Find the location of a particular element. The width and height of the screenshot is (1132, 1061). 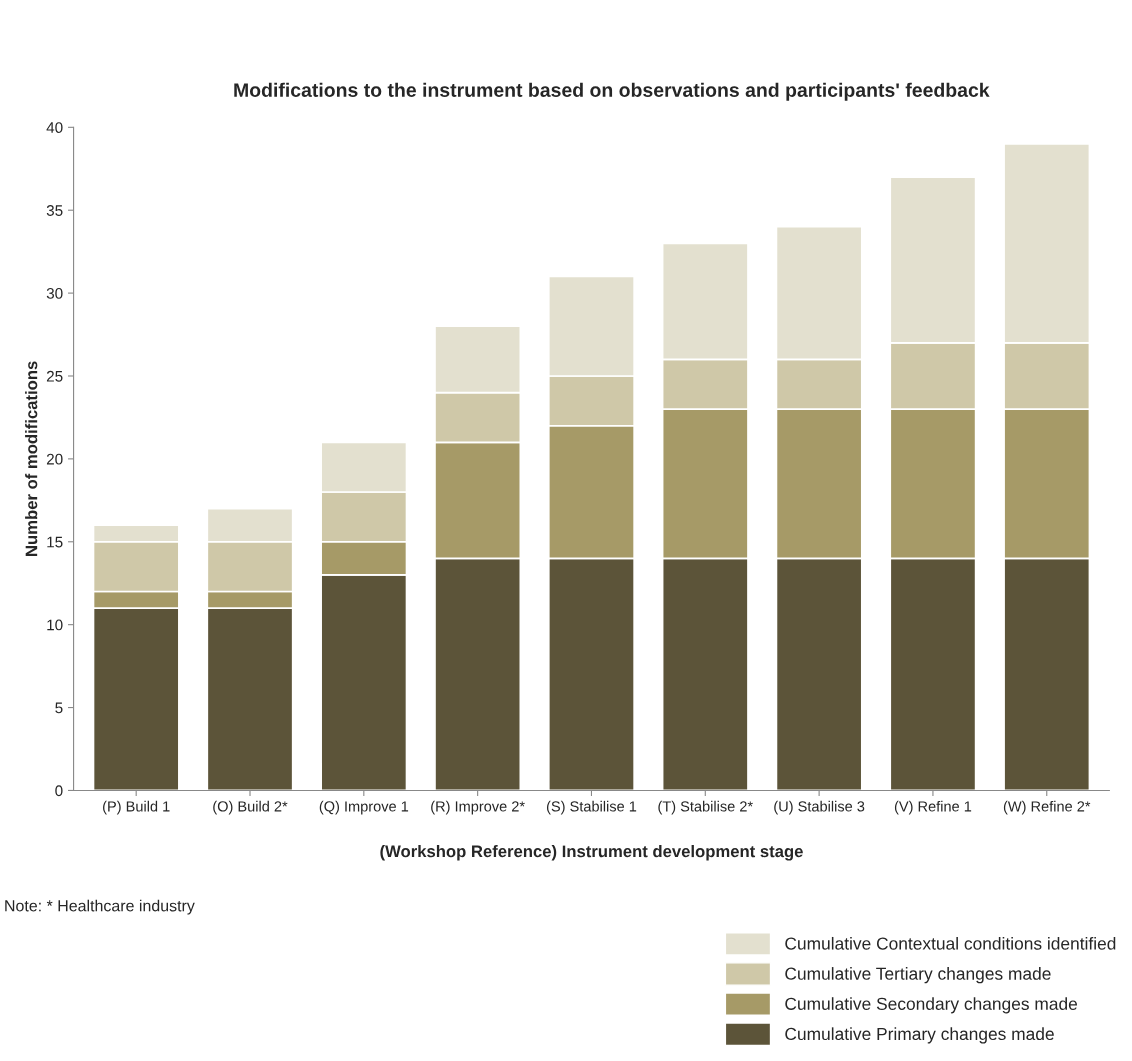

y-tick-label: 25 is located at coordinates (54, 376).